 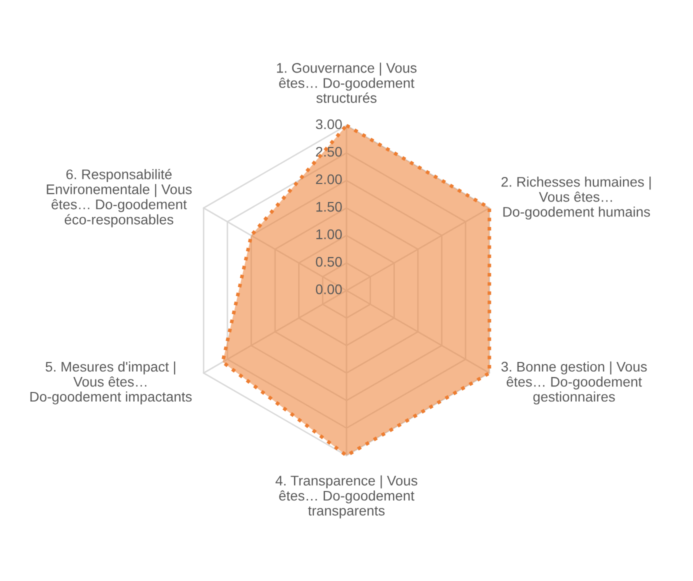 What do you see at coordinates (574, 382) in the screenshot?
I see `spoke-label: 3. Bonne gestion | Vous êtes… Do-goodement gestionnaires` at bounding box center [574, 382].